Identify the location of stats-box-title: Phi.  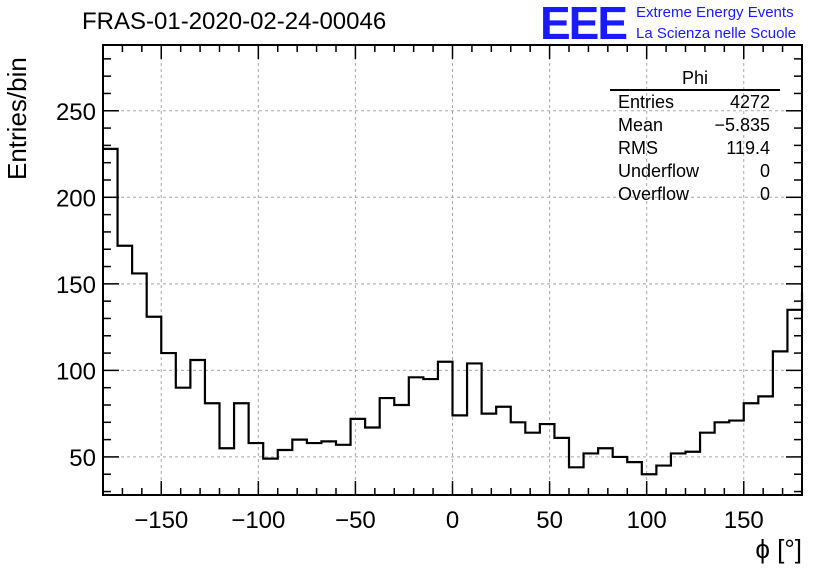
(695, 79).